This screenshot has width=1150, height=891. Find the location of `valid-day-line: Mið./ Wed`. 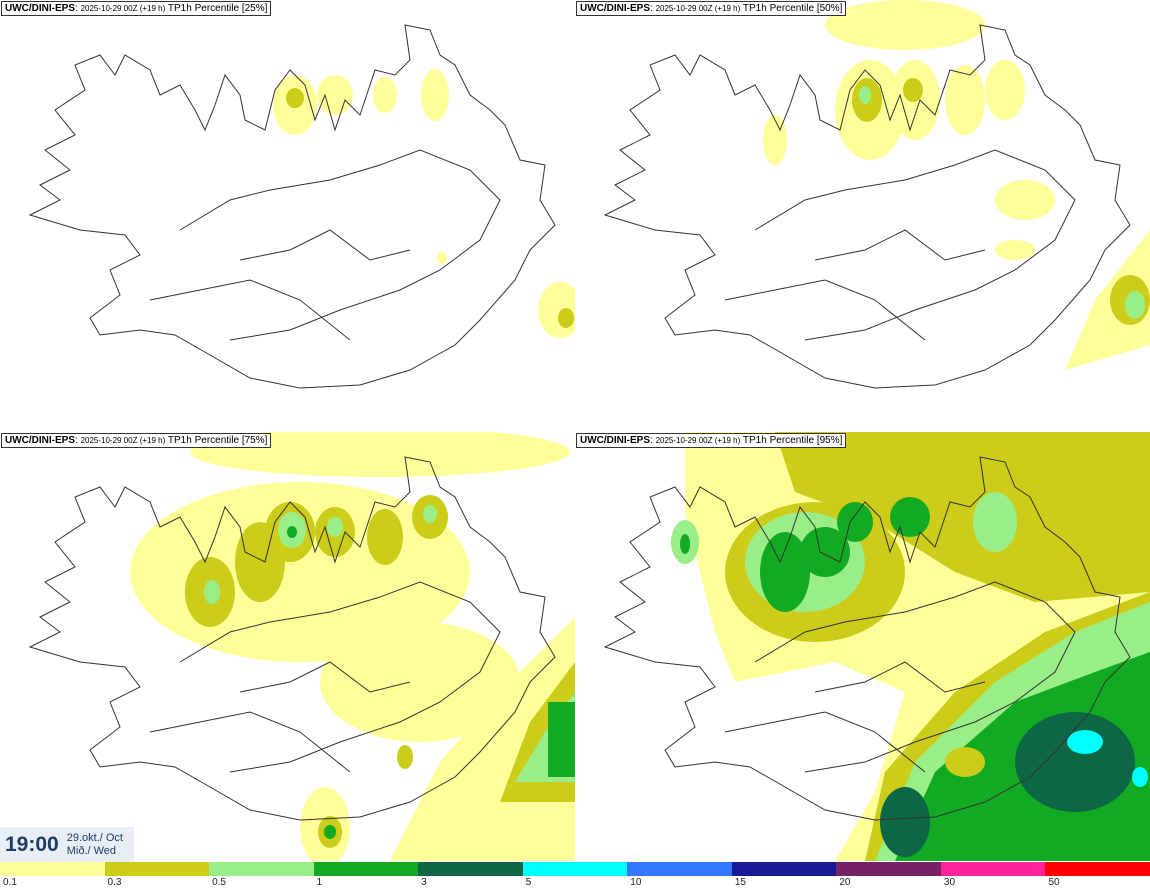

valid-day-line: Mið./ Wed is located at coordinates (91, 850).